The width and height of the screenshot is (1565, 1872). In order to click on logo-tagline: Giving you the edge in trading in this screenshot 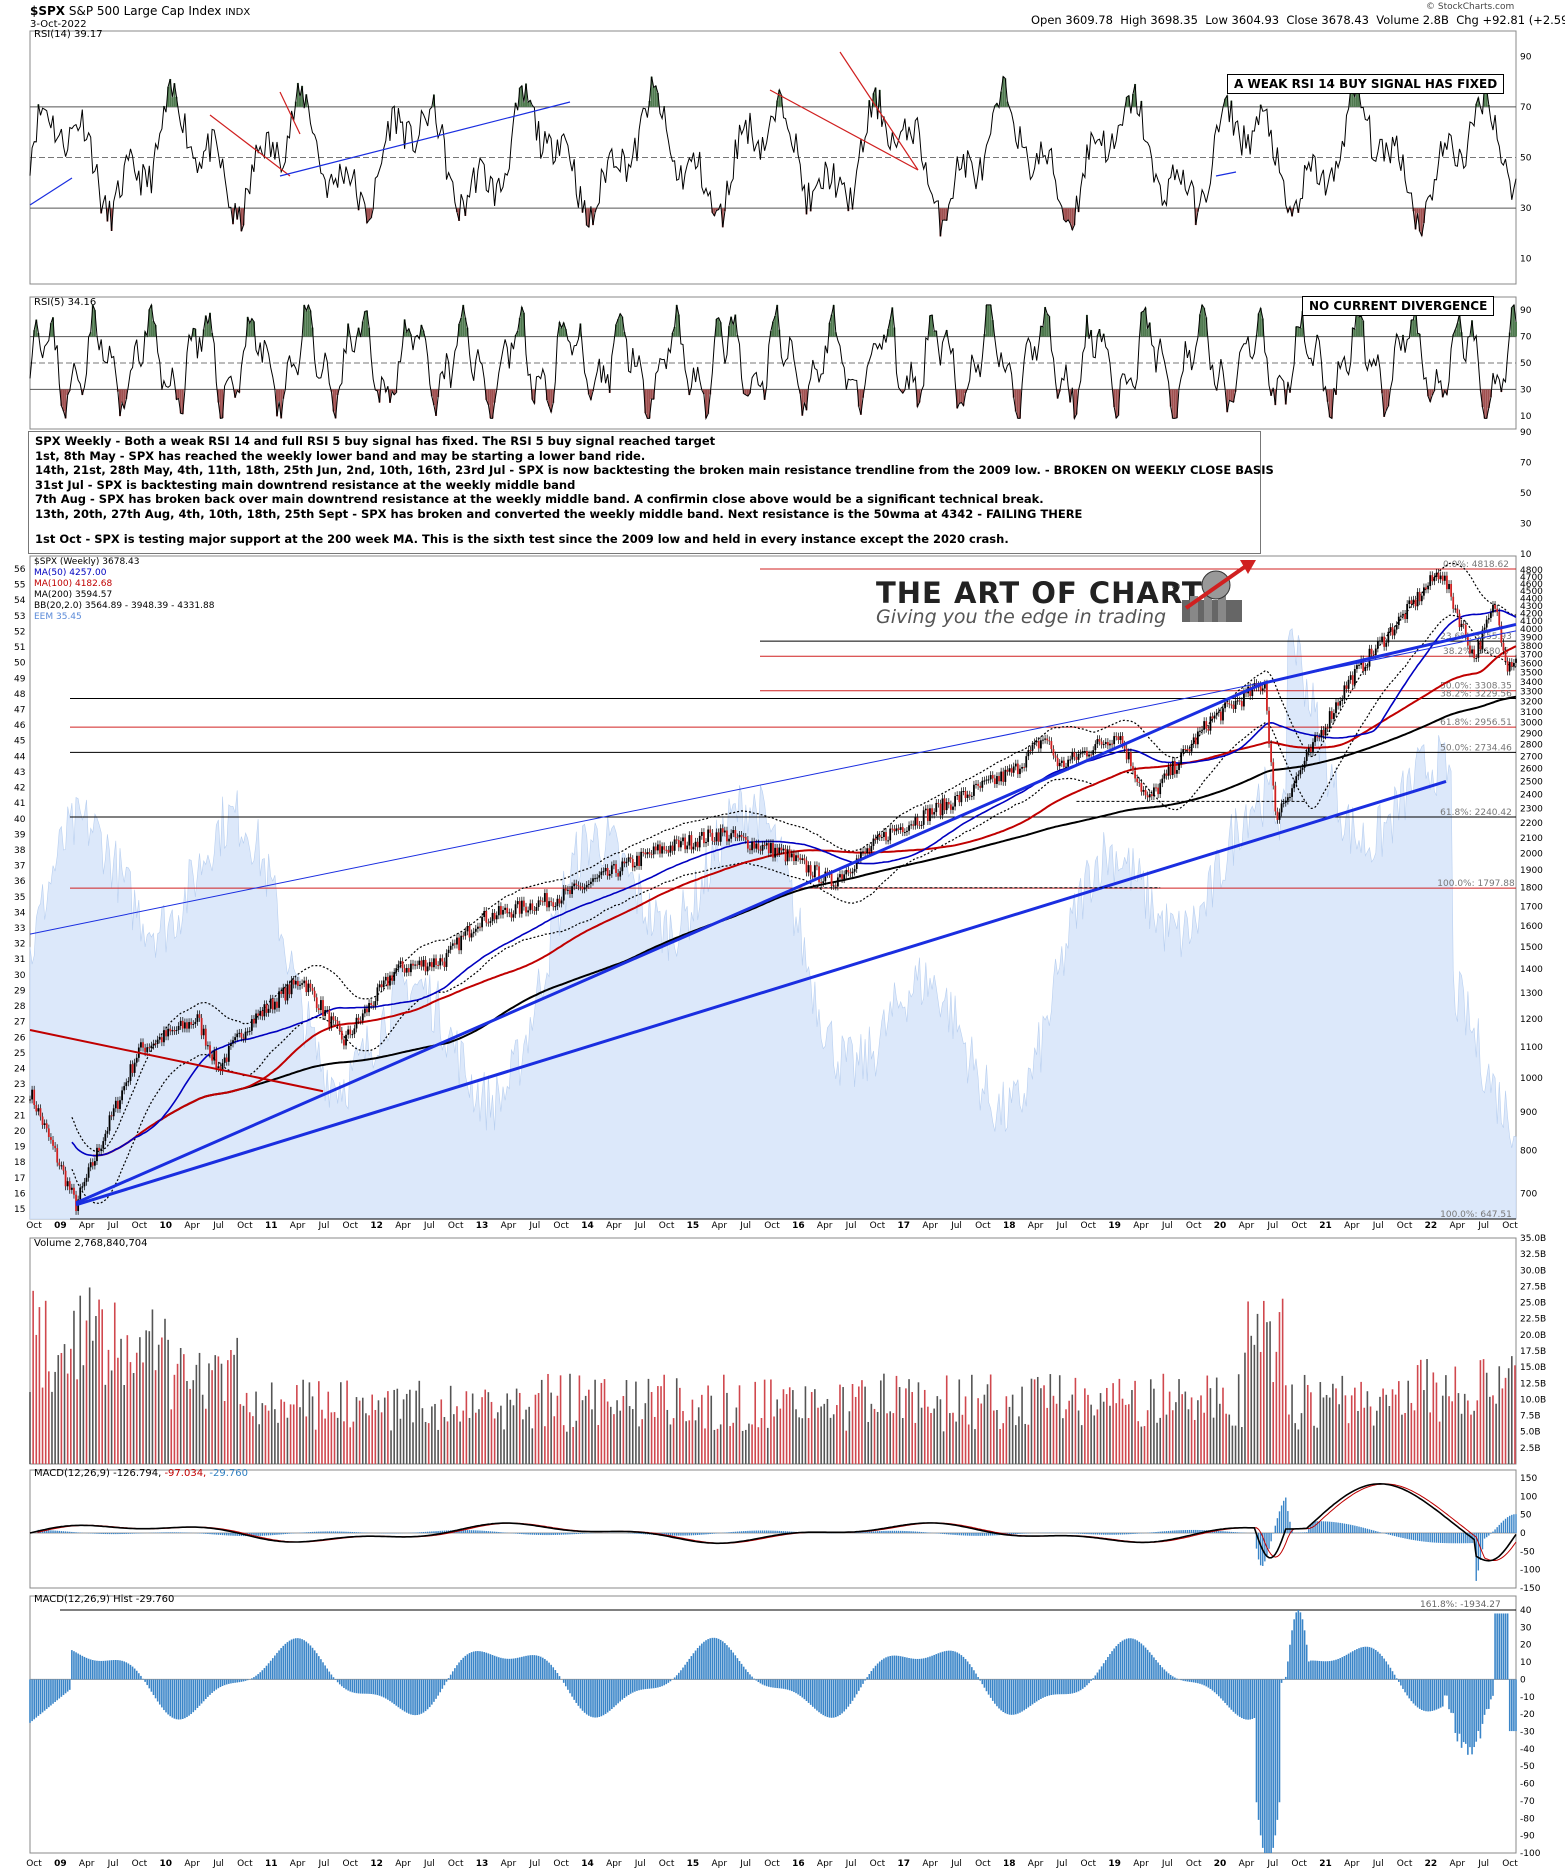, I will do `click(1021, 617)`.